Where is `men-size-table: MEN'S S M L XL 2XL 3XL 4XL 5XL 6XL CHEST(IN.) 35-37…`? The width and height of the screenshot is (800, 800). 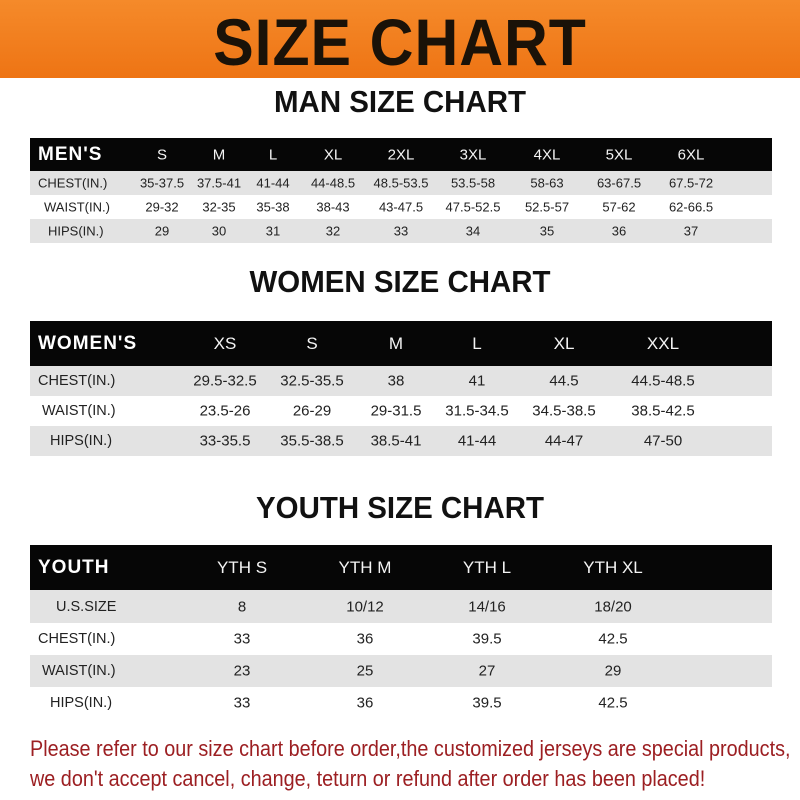 men-size-table: MEN'S S M L XL 2XL 3XL 4XL 5XL 6XL CHEST(IN.) 35-37… is located at coordinates (401, 190).